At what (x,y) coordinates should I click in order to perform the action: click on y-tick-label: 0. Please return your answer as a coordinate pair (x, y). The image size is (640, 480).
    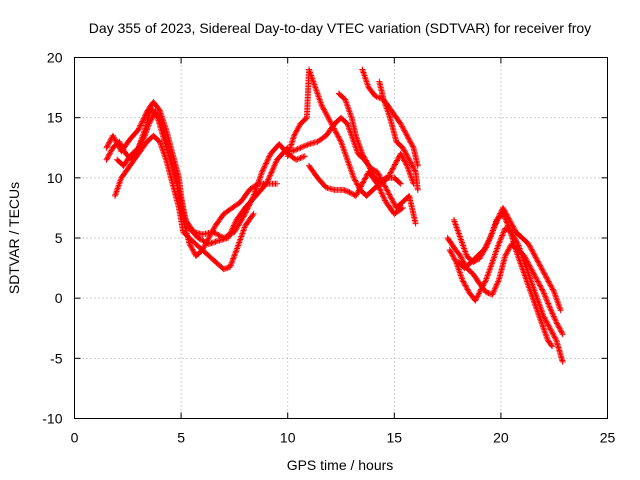
    Looking at the image, I should click on (59, 298).